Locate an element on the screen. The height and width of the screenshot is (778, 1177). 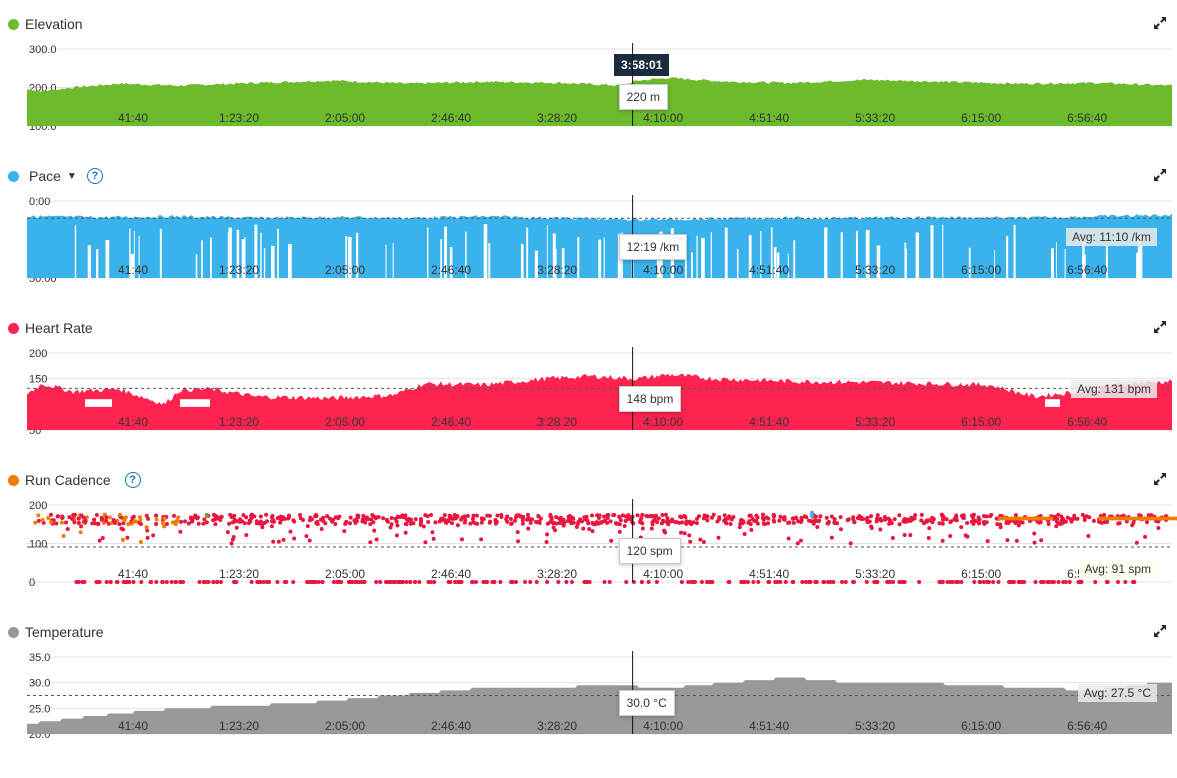
caret-down-icon: ▼ is located at coordinates (71, 176).